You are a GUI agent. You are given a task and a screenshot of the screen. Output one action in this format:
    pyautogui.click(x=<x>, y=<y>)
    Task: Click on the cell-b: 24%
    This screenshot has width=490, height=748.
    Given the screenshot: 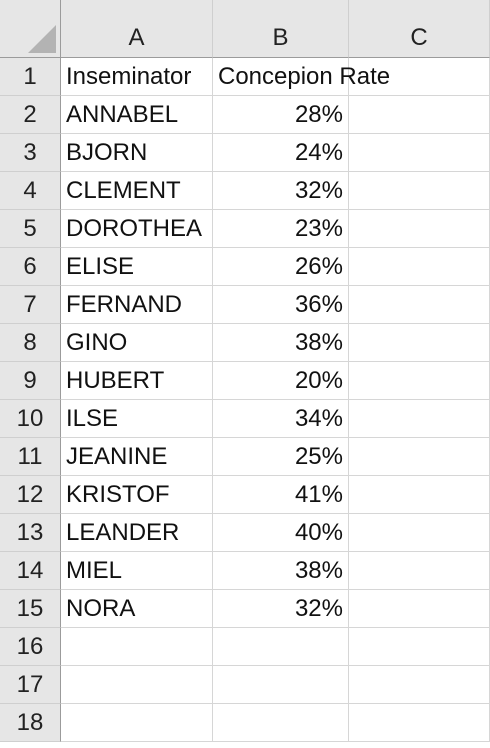 What is the action you would take?
    pyautogui.click(x=281, y=153)
    